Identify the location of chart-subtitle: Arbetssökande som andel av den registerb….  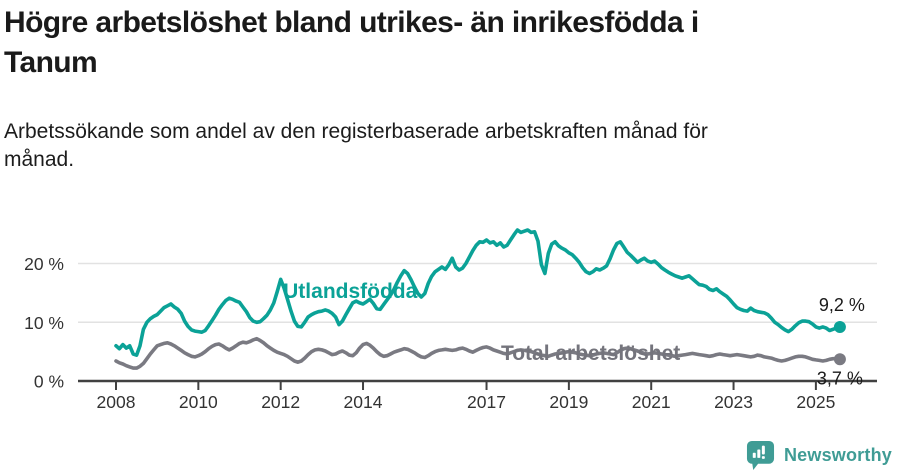
(434, 146).